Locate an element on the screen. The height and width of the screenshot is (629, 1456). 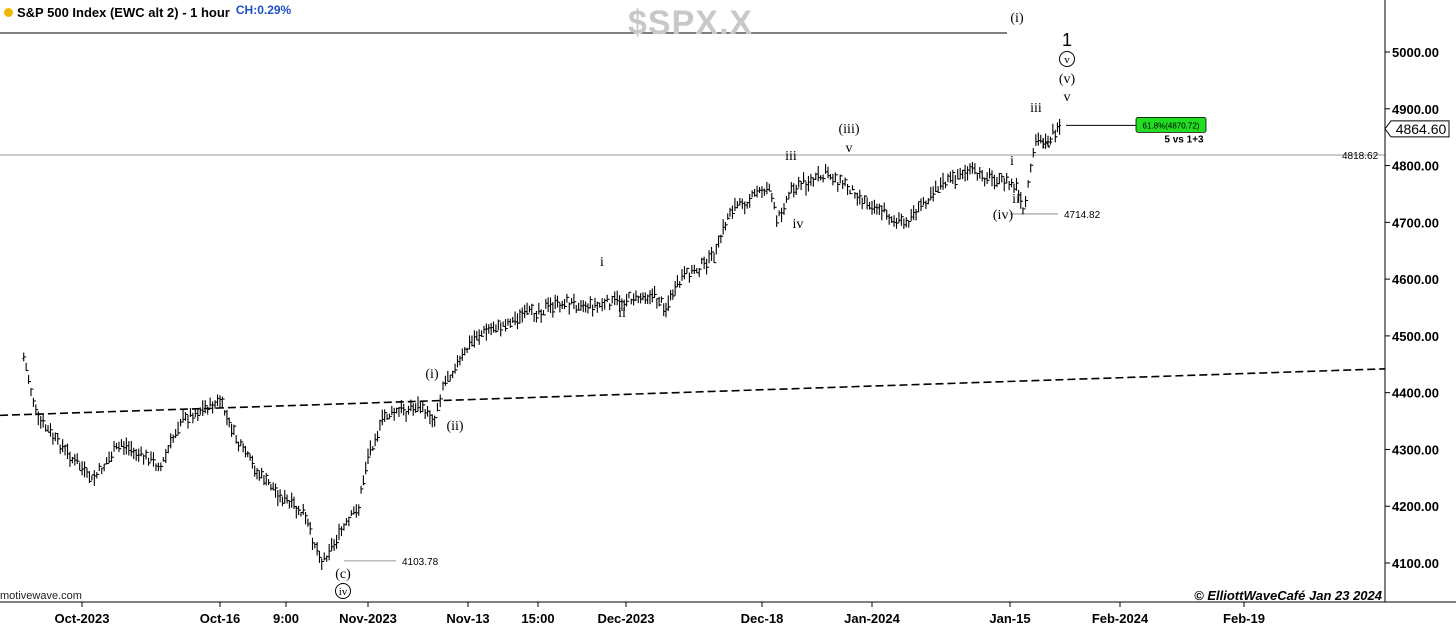
source-credit: motivewave.com is located at coordinates (41, 596).